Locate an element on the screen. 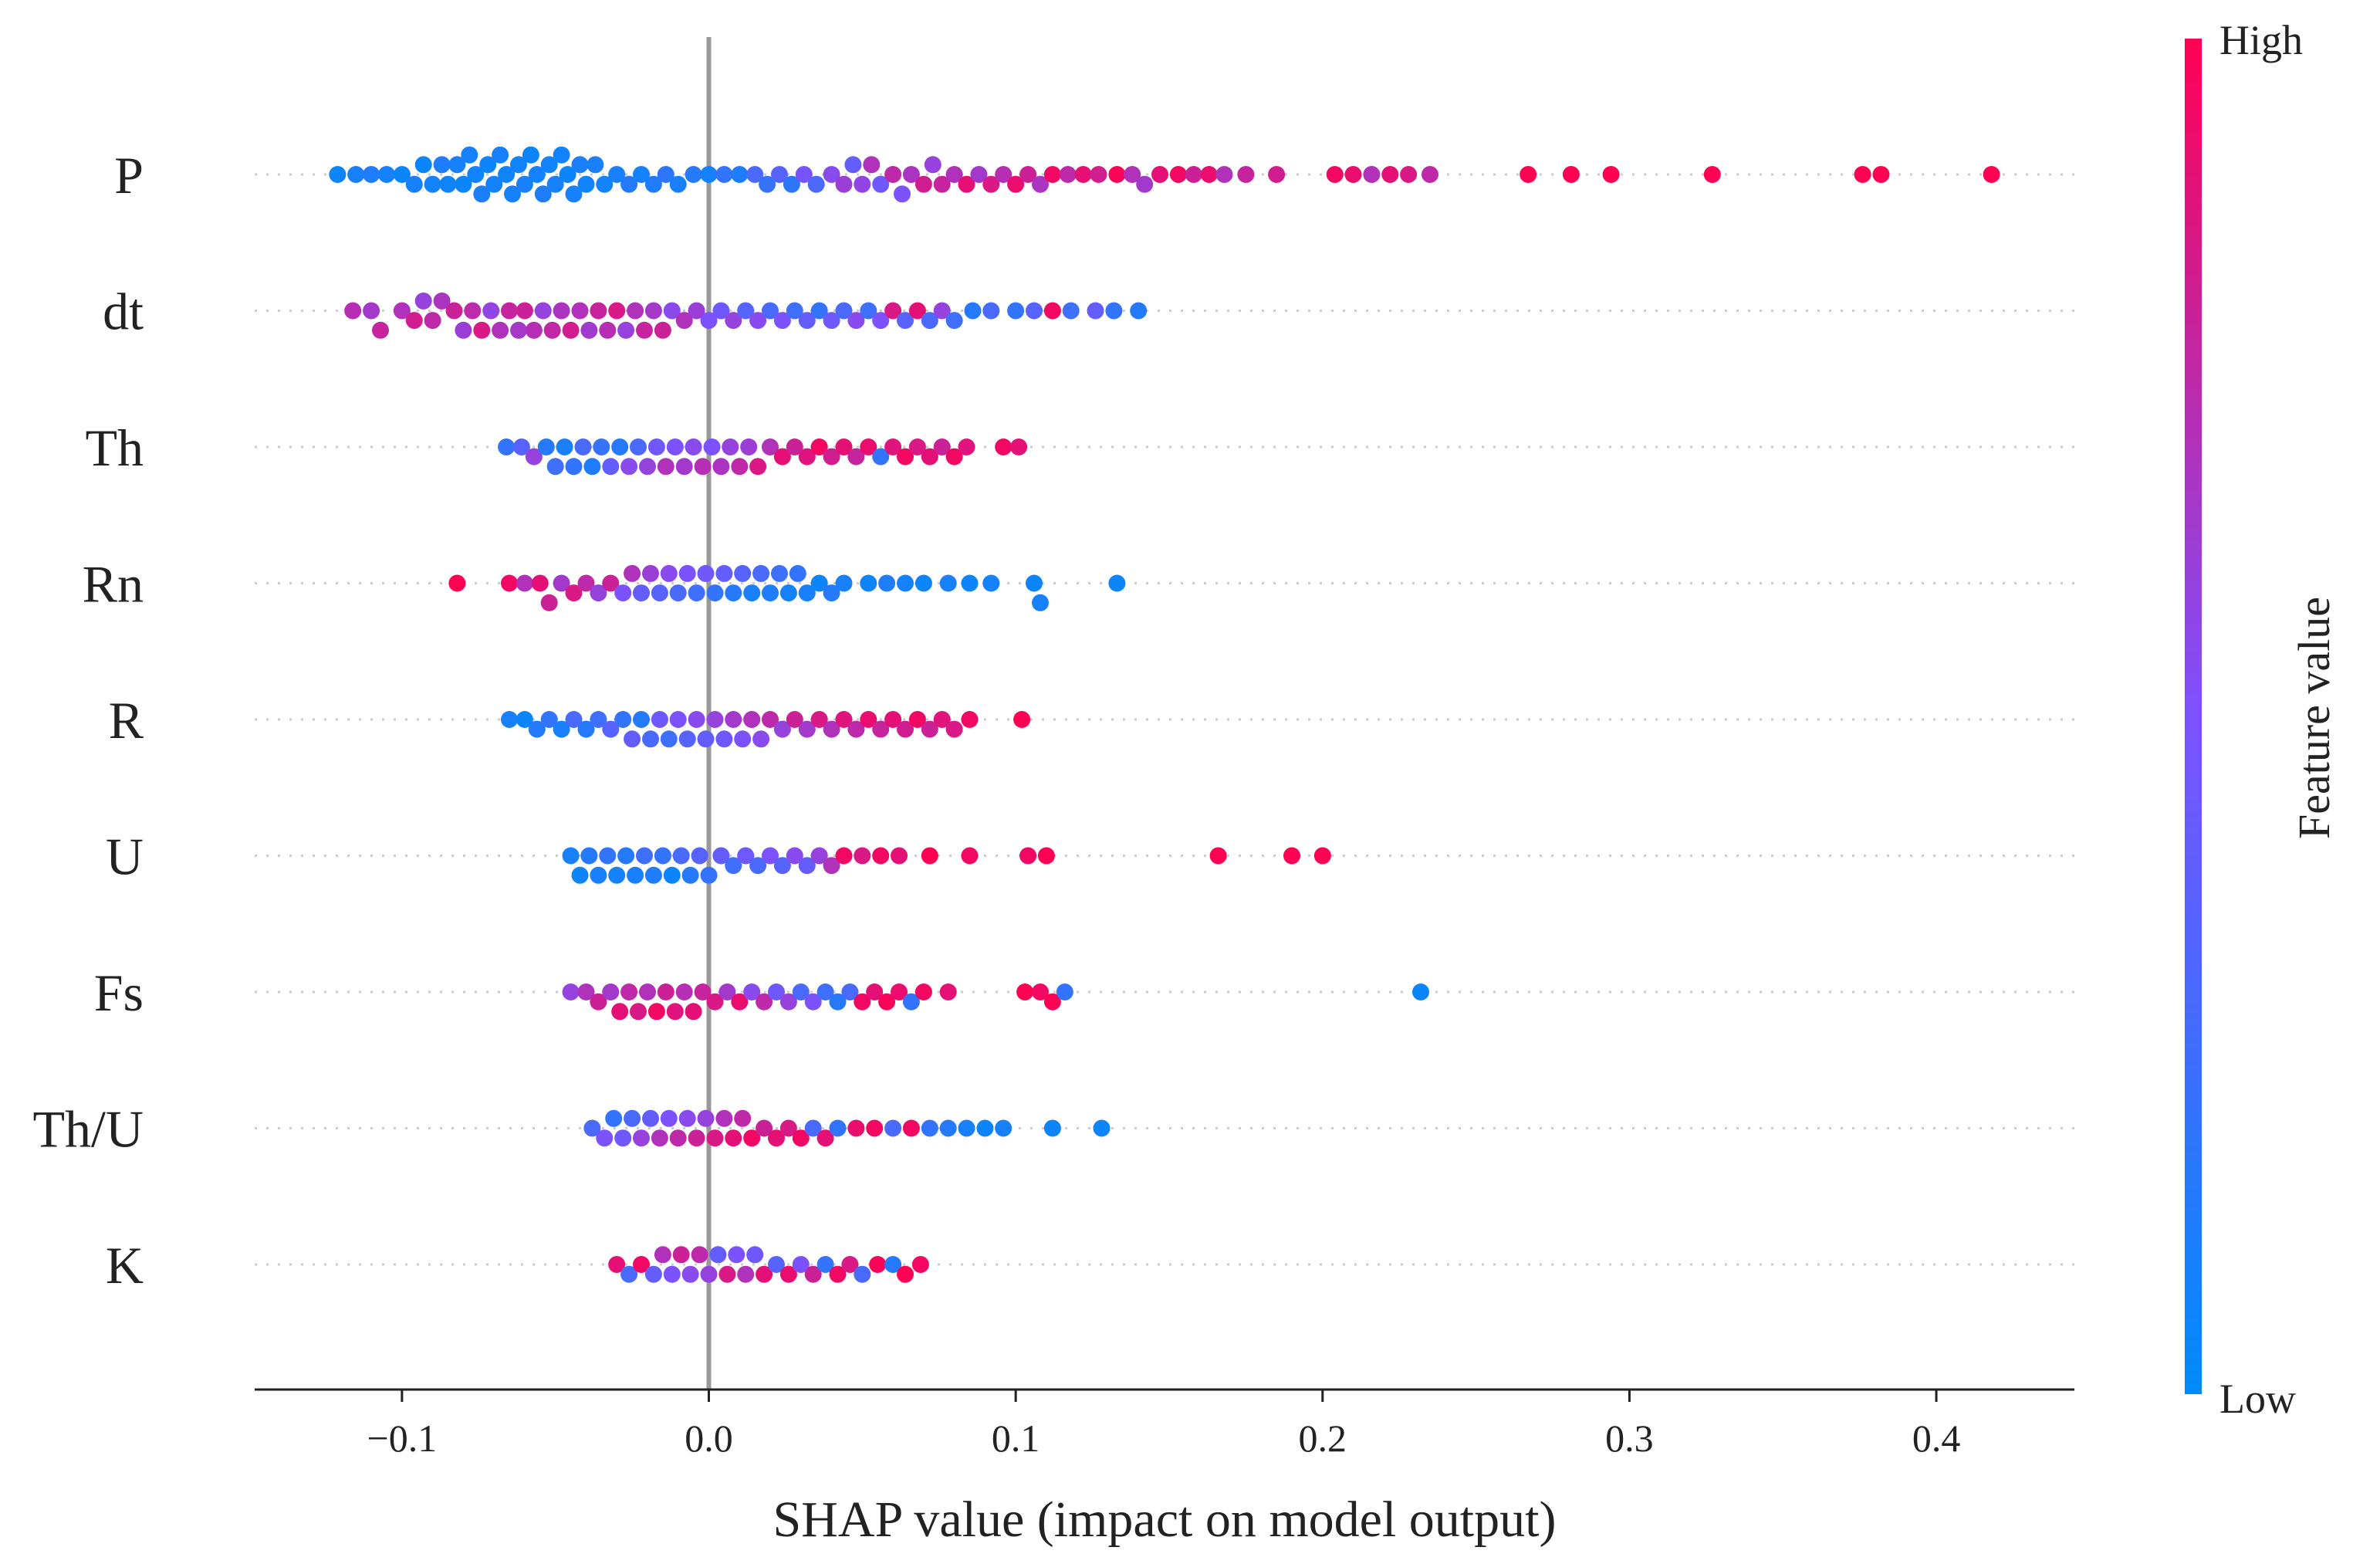 The width and height of the screenshot is (2380, 1564). x-tick-label: 0.4 is located at coordinates (1937, 1438).